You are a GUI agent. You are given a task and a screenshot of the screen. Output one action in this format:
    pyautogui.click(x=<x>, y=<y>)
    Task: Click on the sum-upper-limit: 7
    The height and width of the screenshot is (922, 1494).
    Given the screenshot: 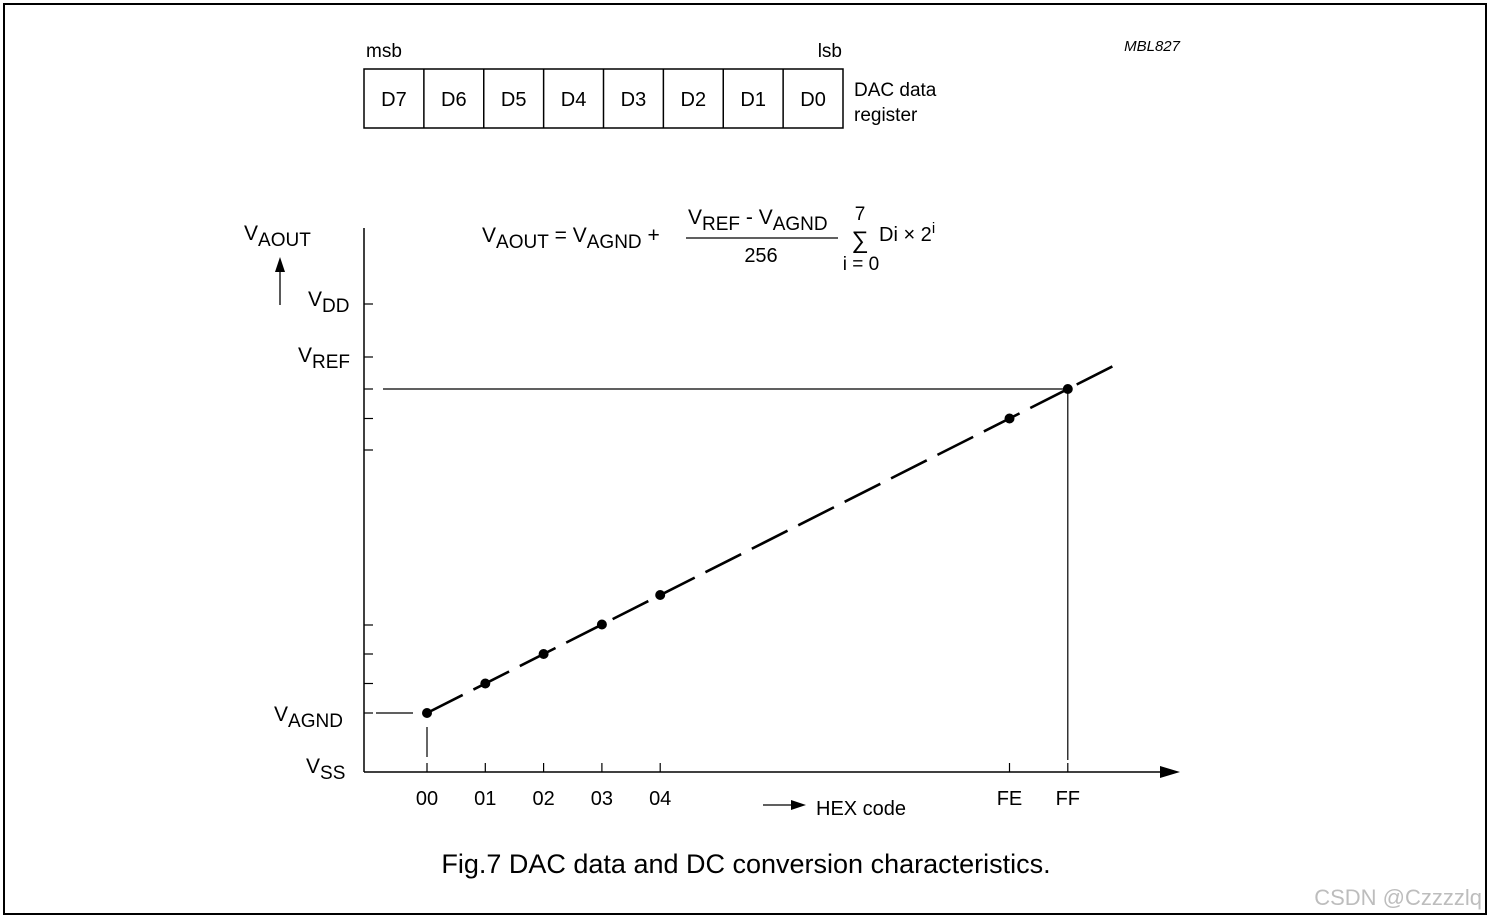 What is the action you would take?
    pyautogui.click(x=860, y=214)
    